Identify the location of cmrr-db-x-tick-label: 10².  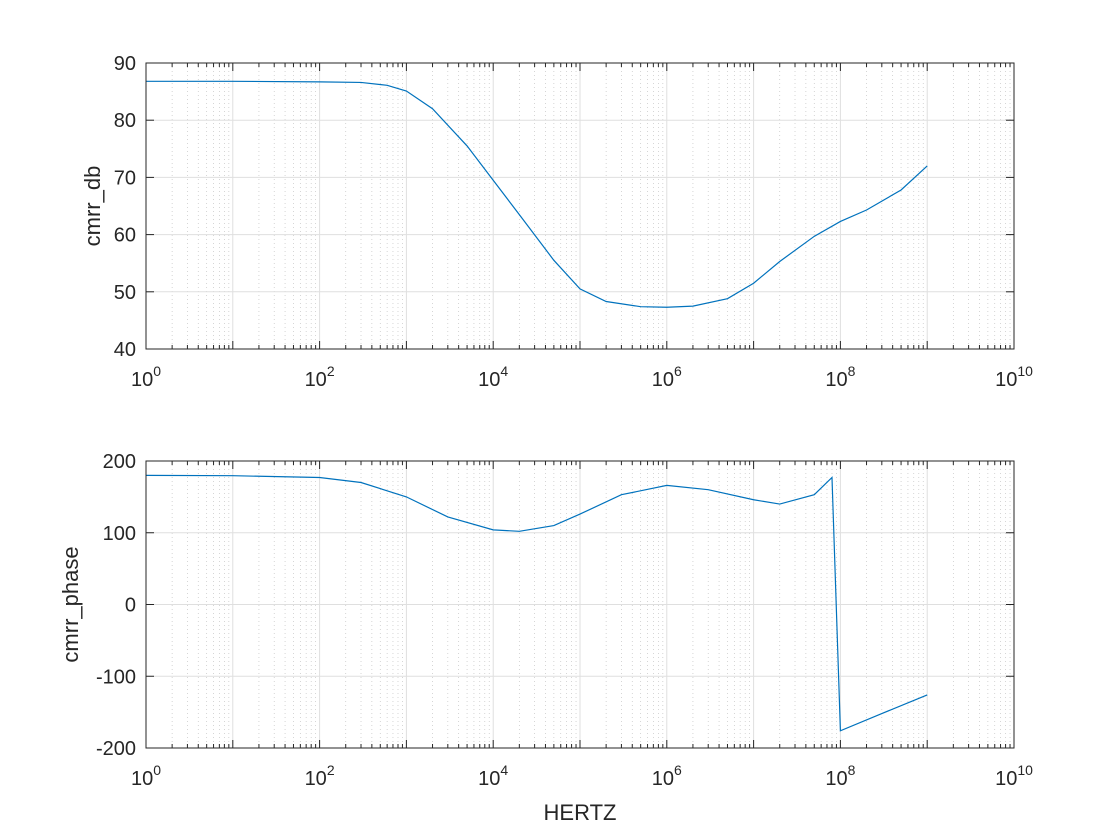
(320, 377).